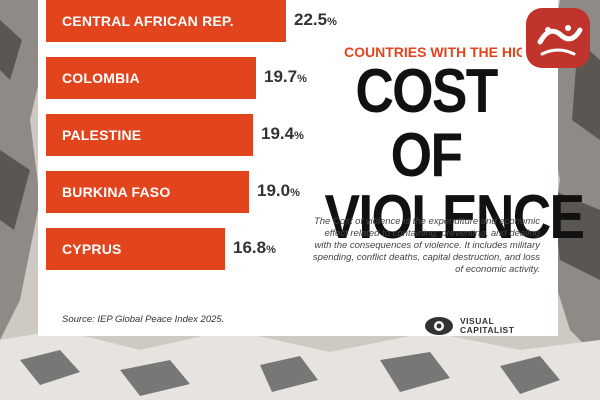 The image size is (600, 400). Describe the element at coordinates (282, 133) in the screenshot. I see `bar-value-label: 19.4%` at that location.